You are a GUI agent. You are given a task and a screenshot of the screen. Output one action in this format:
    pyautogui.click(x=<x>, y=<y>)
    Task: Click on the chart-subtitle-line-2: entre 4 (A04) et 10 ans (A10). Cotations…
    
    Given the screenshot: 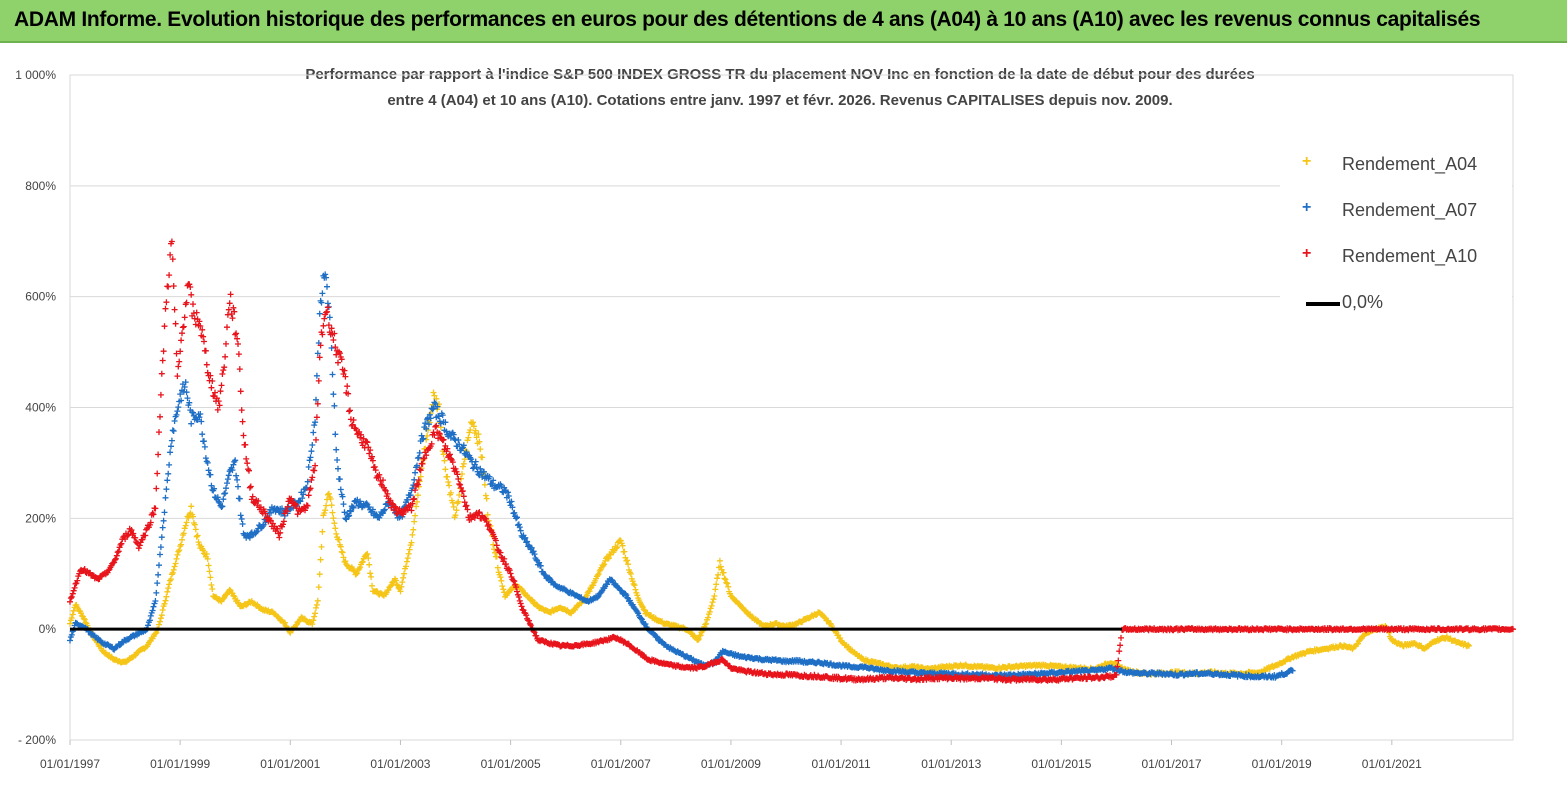 What is the action you would take?
    pyautogui.click(x=779, y=100)
    